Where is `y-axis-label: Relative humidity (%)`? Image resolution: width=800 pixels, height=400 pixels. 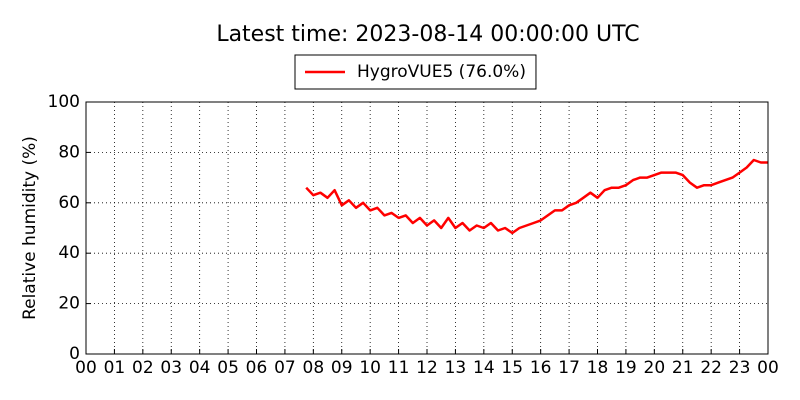 y-axis-label: Relative humidity (%) is located at coordinates (30, 228).